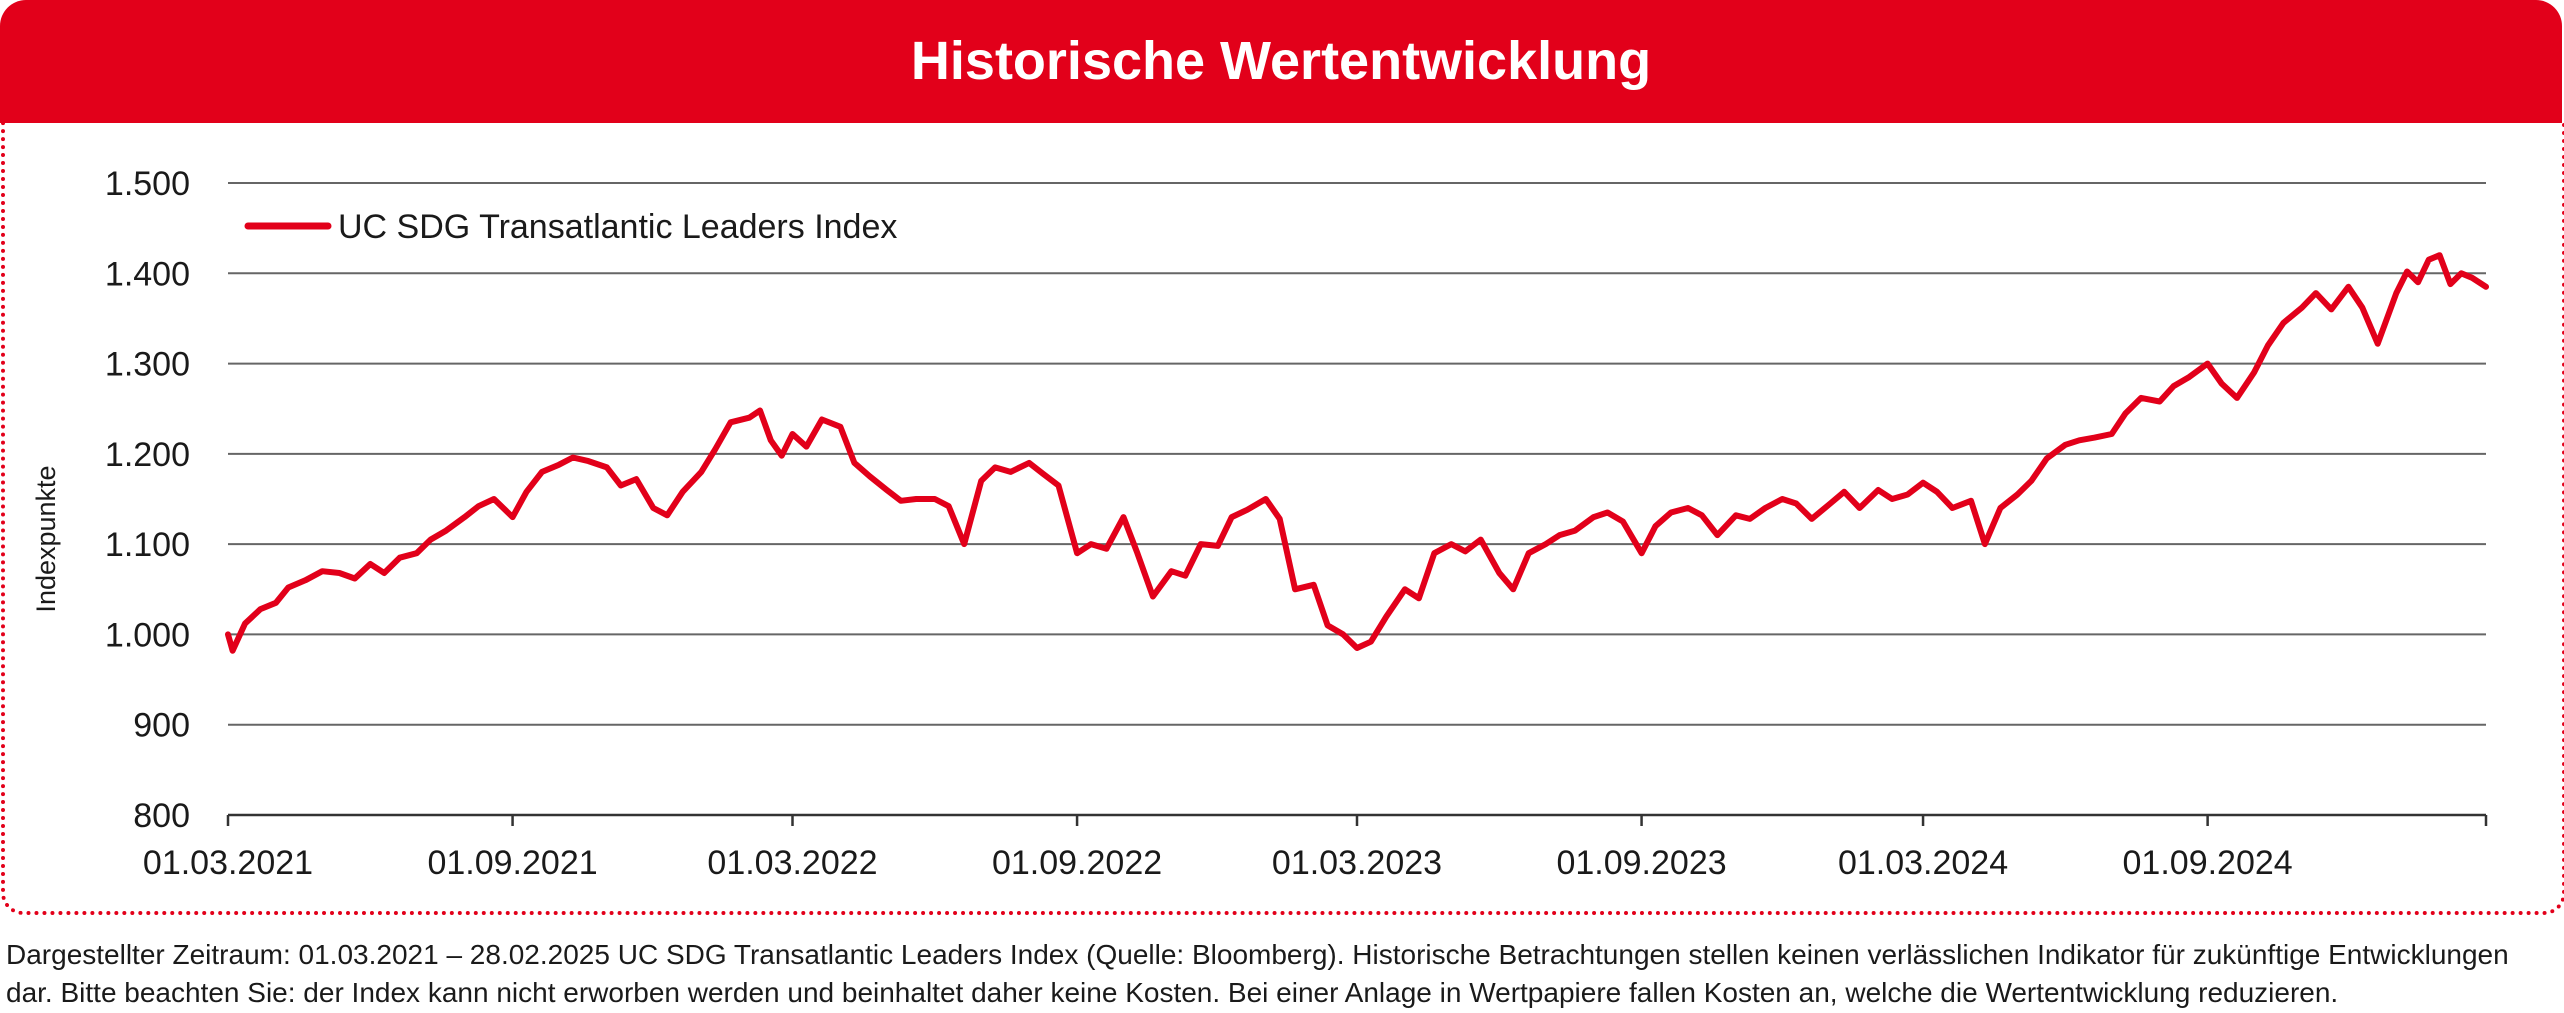  I want to click on x-tick-label-2023-03-01: 01.03.2023, so click(1357, 863).